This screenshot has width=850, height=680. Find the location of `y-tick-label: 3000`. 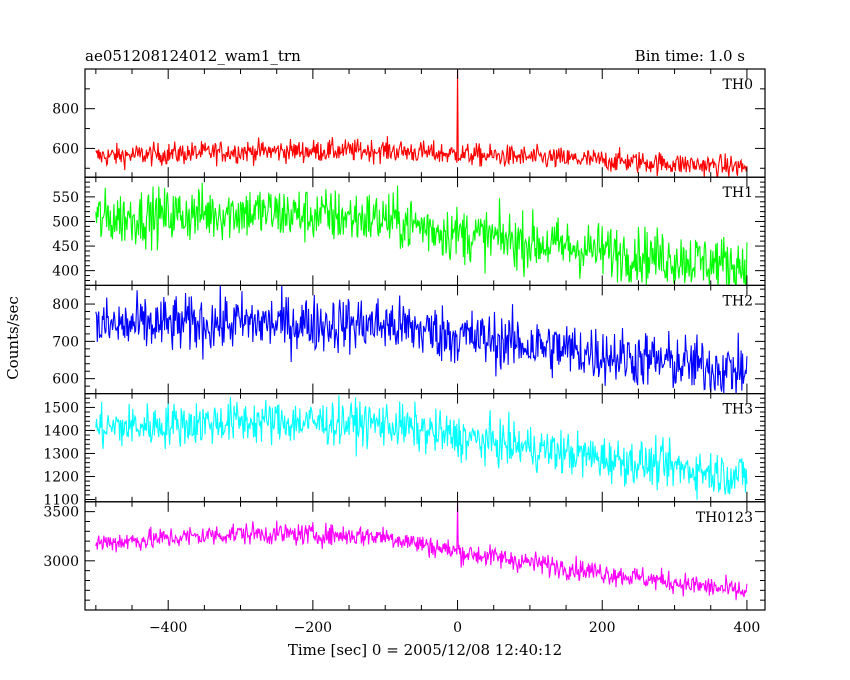

y-tick-label: 3000 is located at coordinates (61, 562).